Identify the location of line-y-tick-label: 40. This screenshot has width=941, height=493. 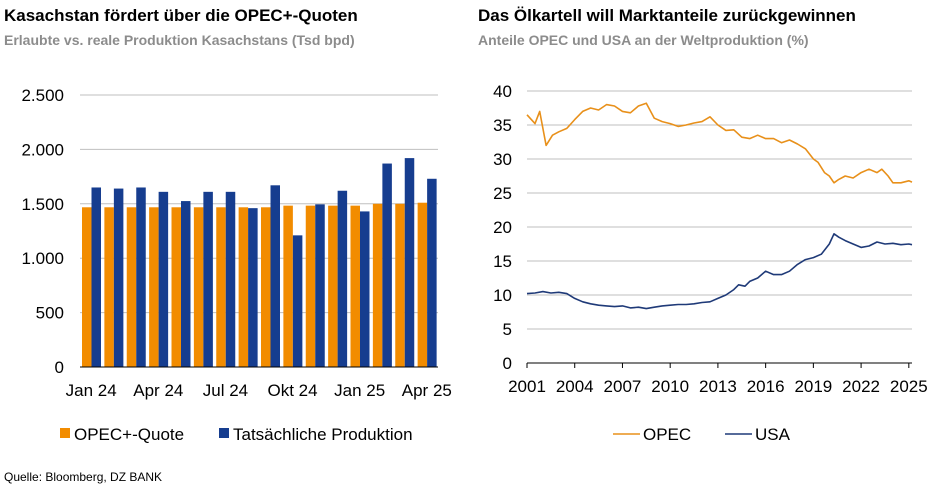
(502, 91).